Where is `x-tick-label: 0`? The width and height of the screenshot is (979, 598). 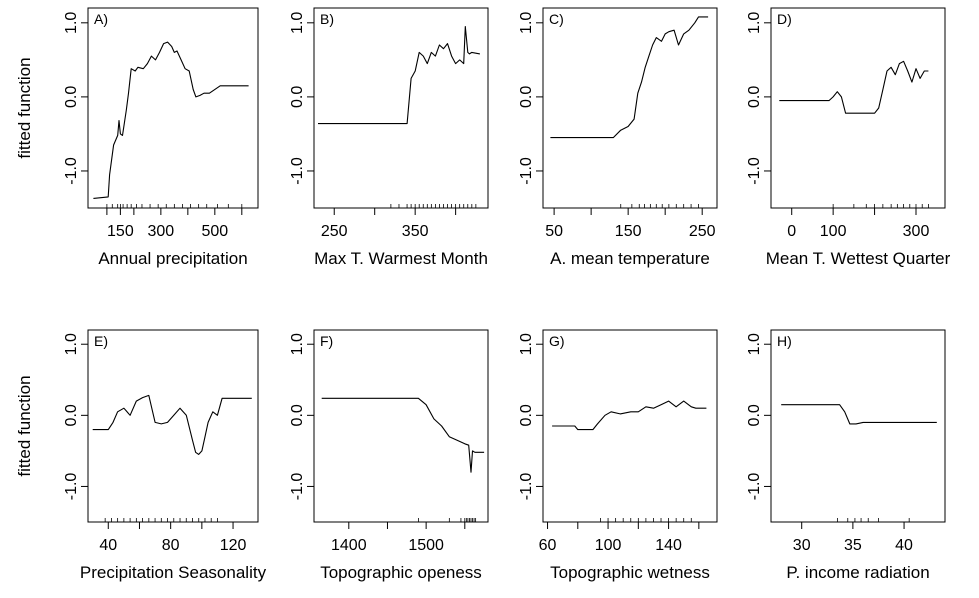
x-tick-label: 0 is located at coordinates (791, 231).